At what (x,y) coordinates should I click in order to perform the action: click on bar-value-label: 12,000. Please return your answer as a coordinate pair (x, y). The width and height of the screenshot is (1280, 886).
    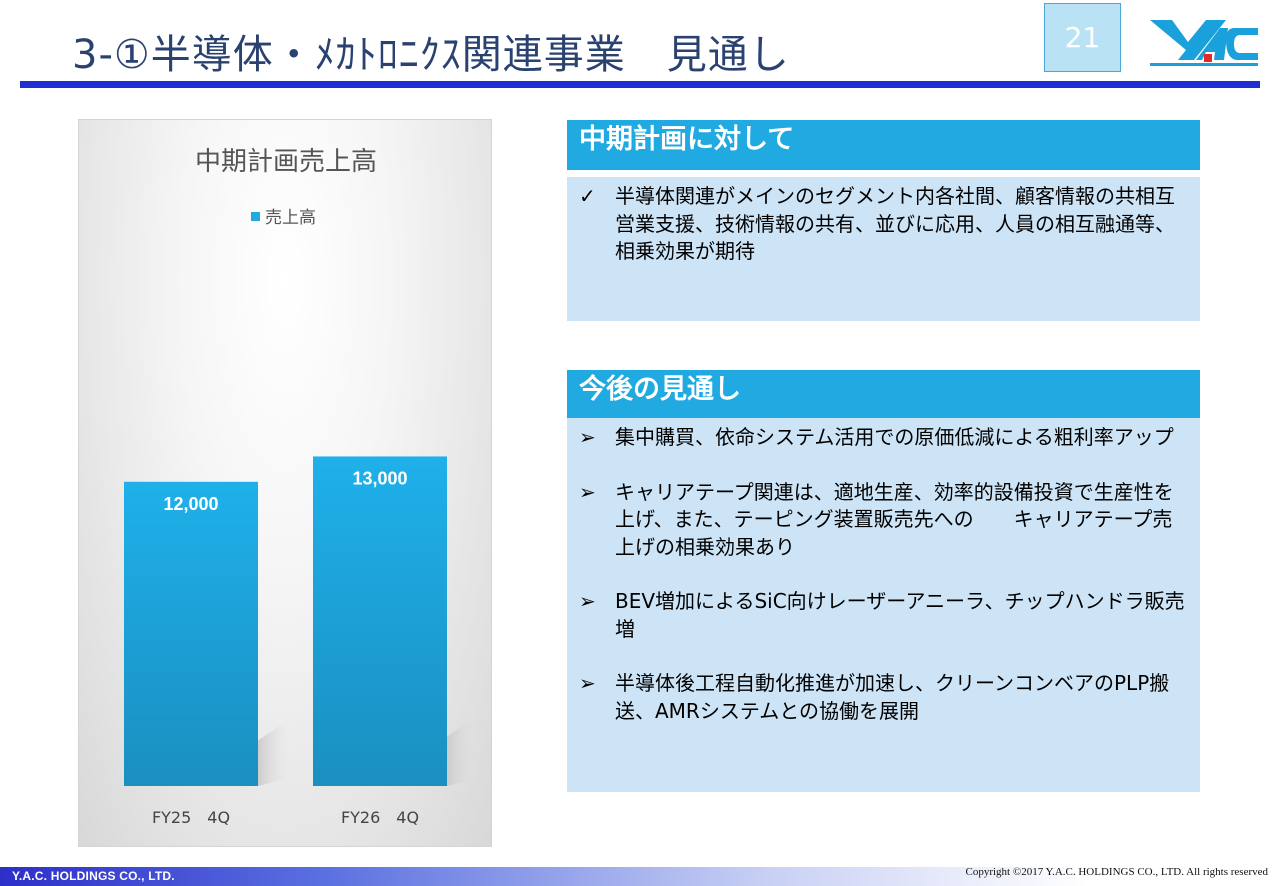
    Looking at the image, I should click on (190, 504).